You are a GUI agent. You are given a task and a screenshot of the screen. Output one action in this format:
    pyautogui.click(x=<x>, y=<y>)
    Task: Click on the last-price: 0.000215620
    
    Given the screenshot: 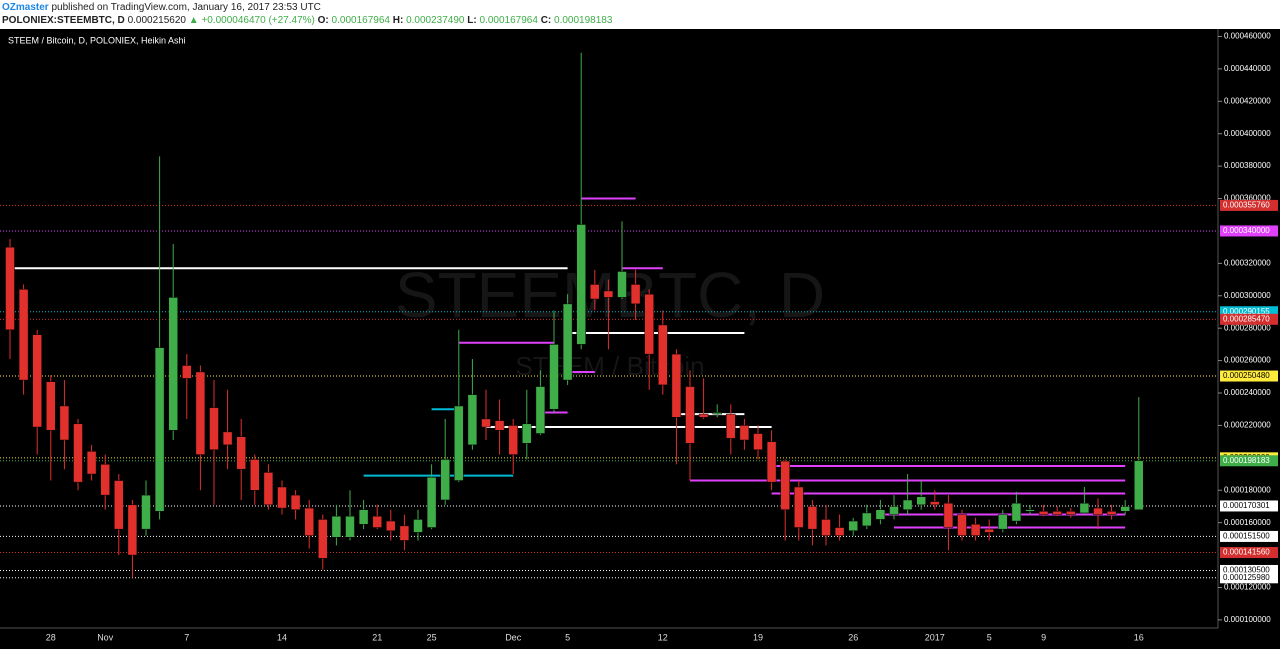 What is the action you would take?
    pyautogui.click(x=156, y=20)
    